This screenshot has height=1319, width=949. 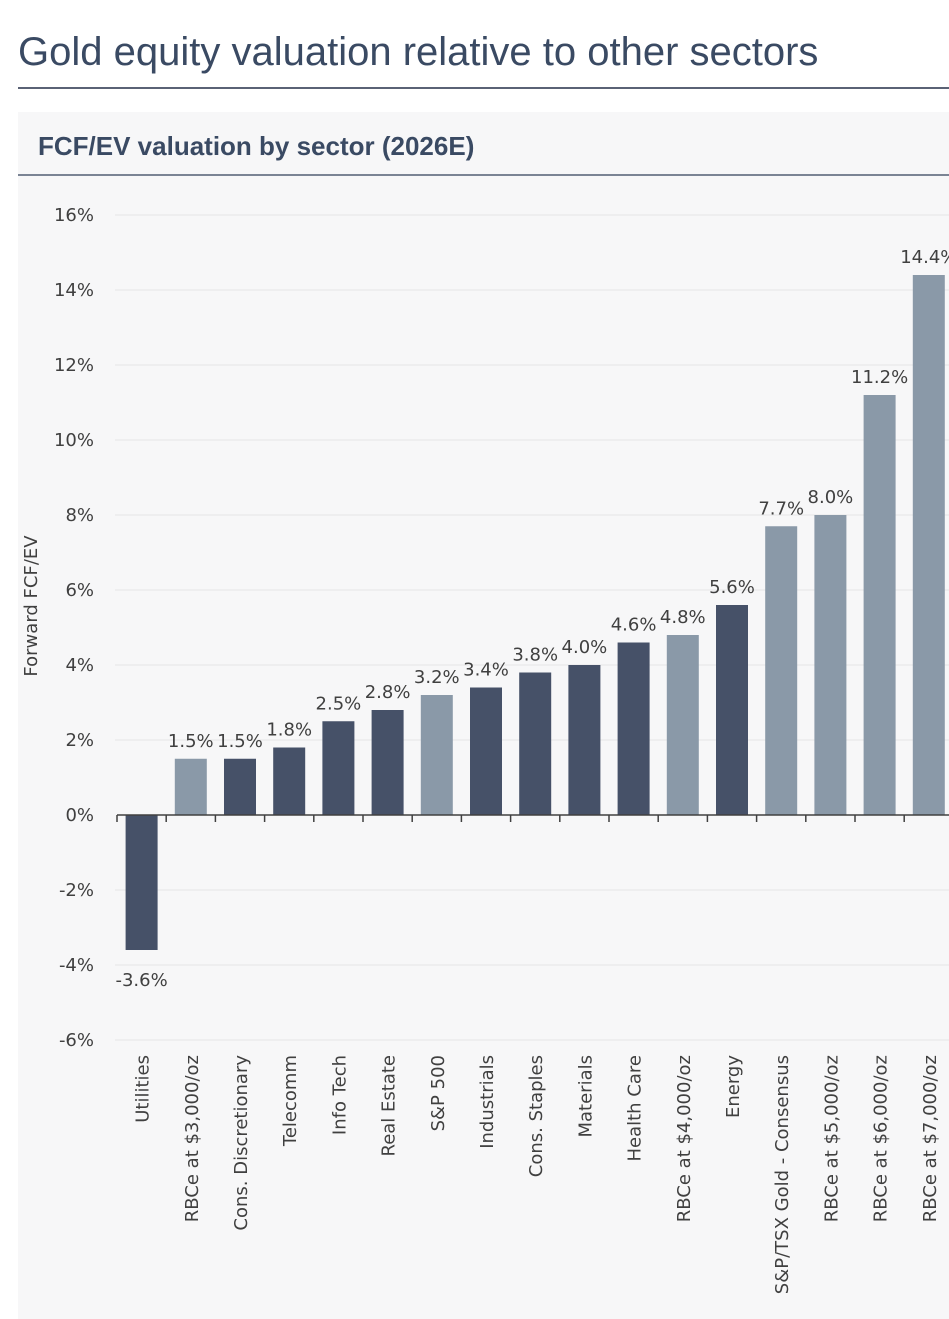 What do you see at coordinates (535, 655) in the screenshot?
I see `data-label: 3.8%` at bounding box center [535, 655].